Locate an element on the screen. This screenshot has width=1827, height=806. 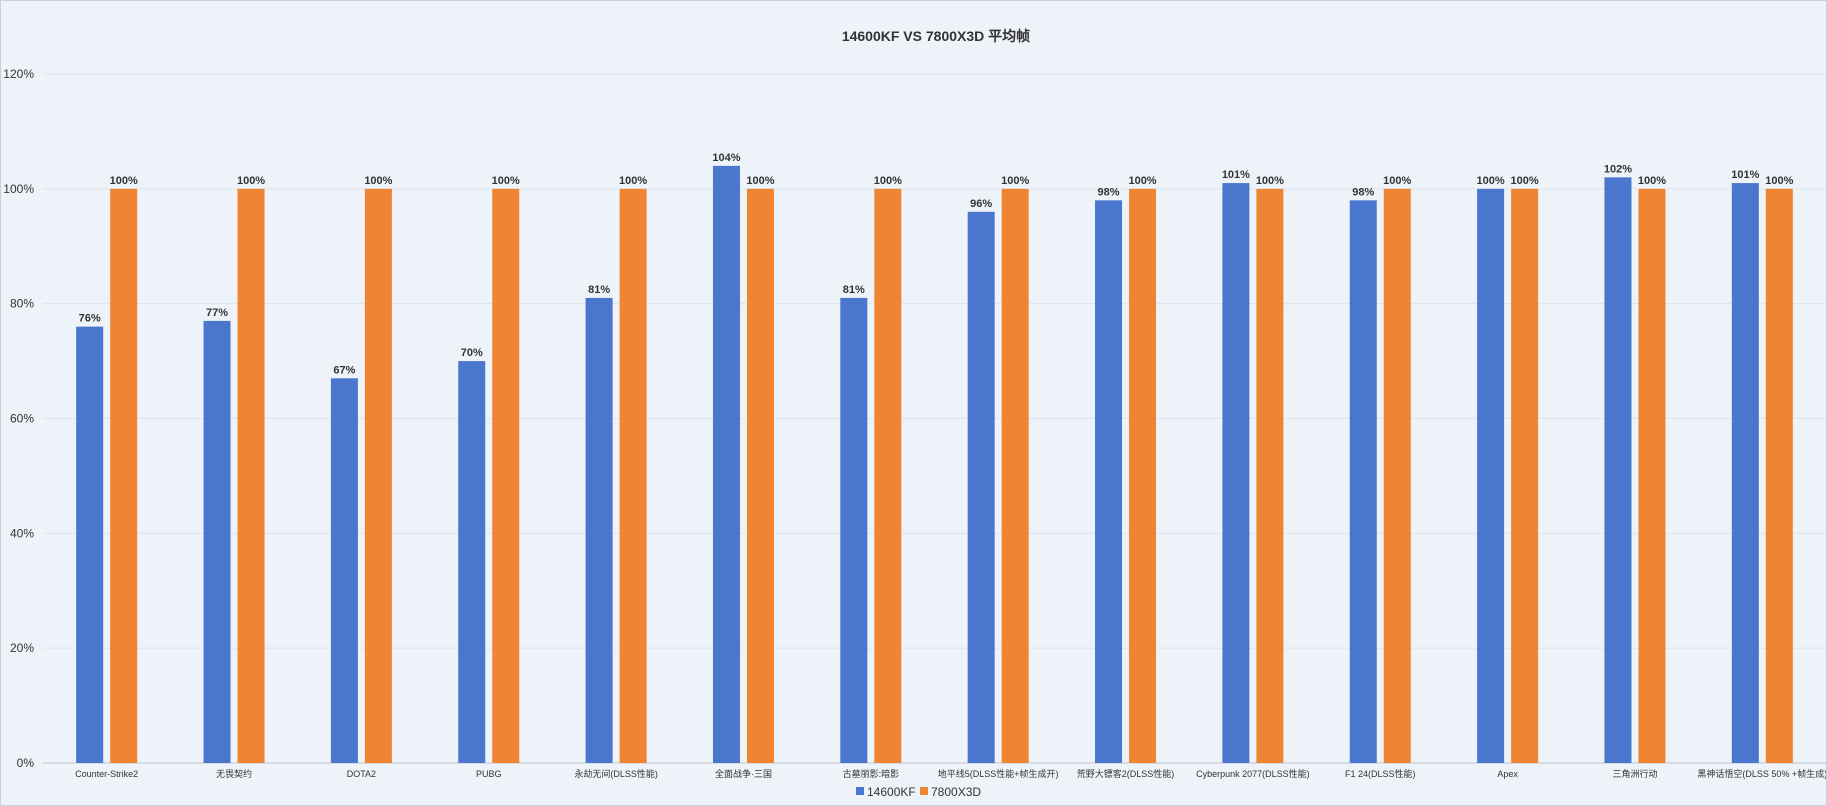
x-tick-label: 全面战争·三国 is located at coordinates (743, 773).